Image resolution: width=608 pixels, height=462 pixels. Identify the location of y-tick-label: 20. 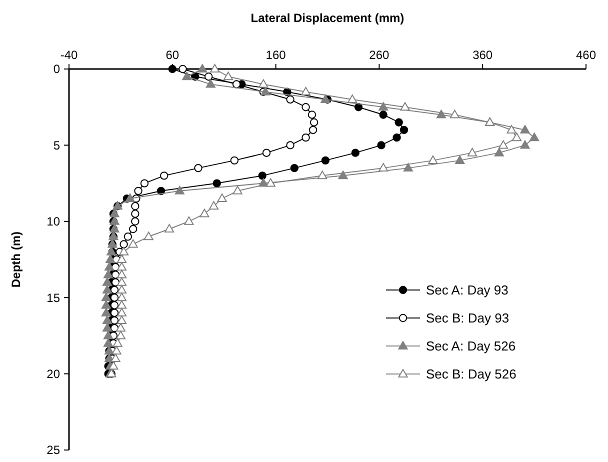
(53, 374).